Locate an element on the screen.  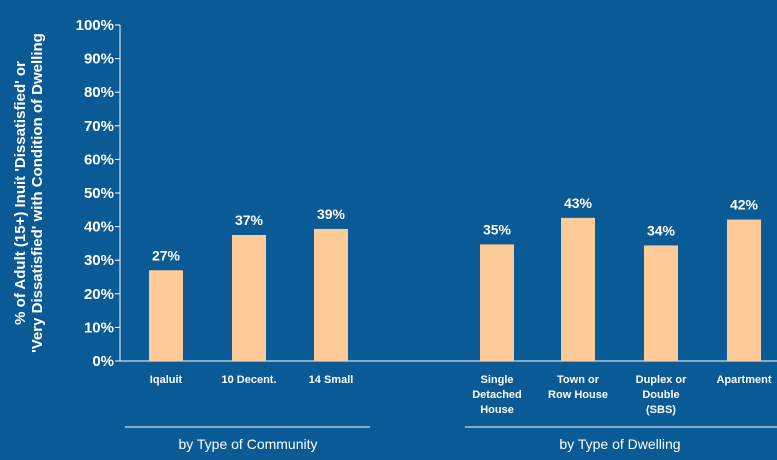
y-tick-label: 30% is located at coordinates (99, 260).